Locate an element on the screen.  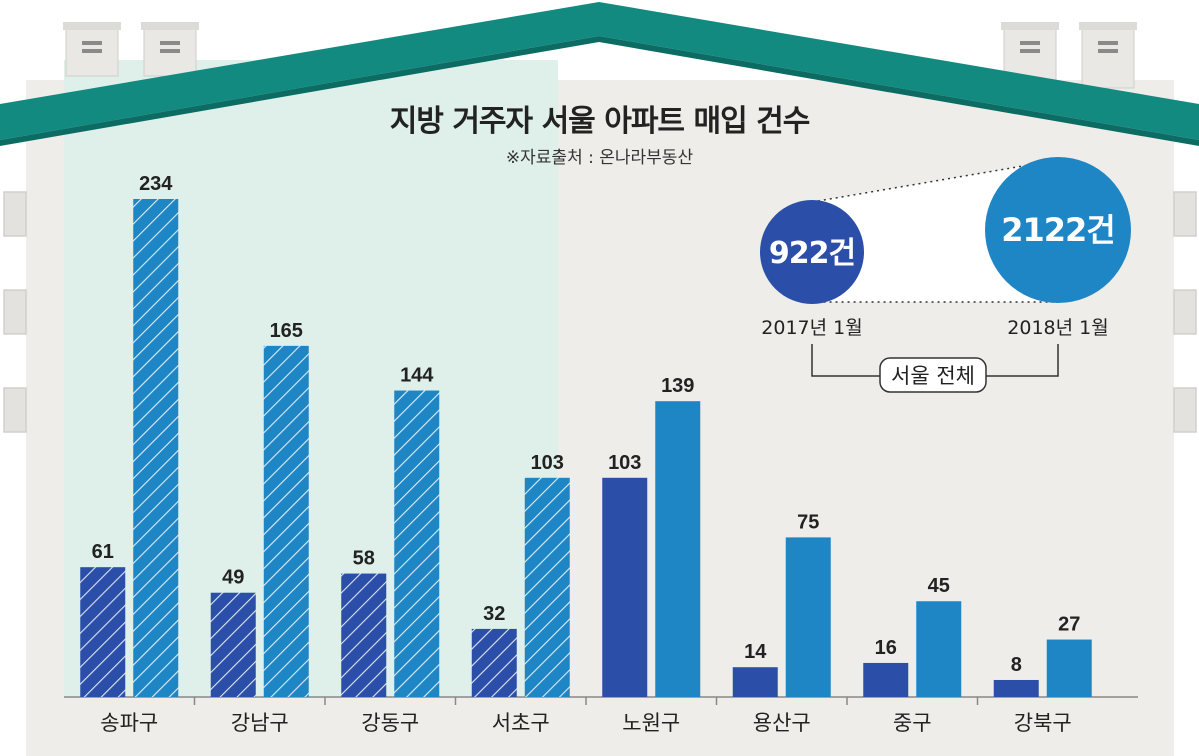
bar-value-label: 14 is located at coordinates (755, 652).